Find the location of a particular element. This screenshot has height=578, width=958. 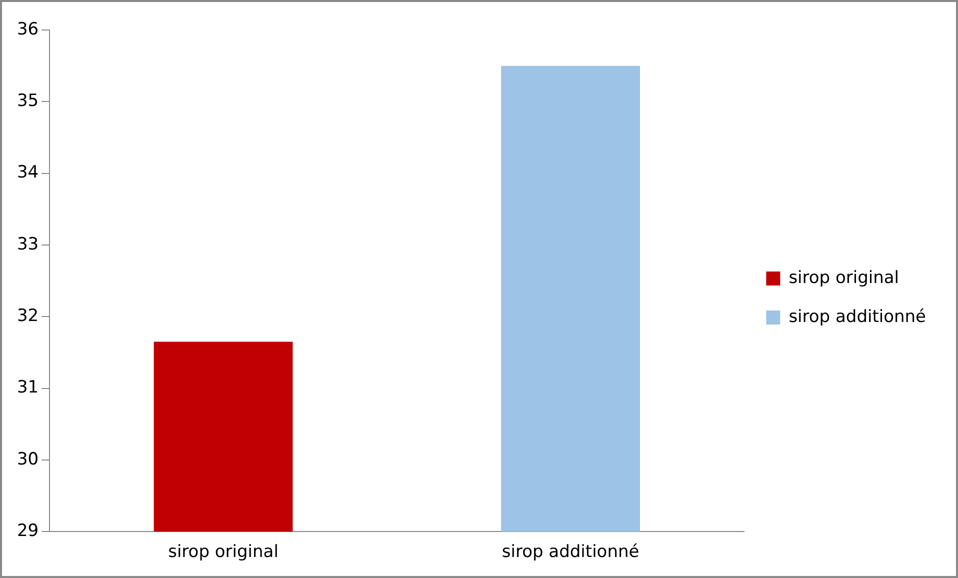

y-tick-label: 30 is located at coordinates (27, 459).